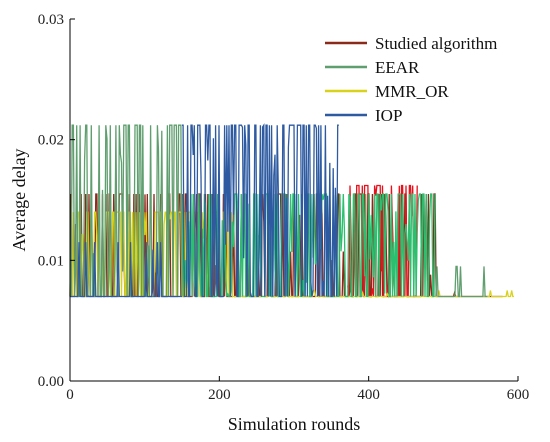 This screenshot has height=442, width=550. I want to click on legend-label: MMR_OR, so click(412, 91).